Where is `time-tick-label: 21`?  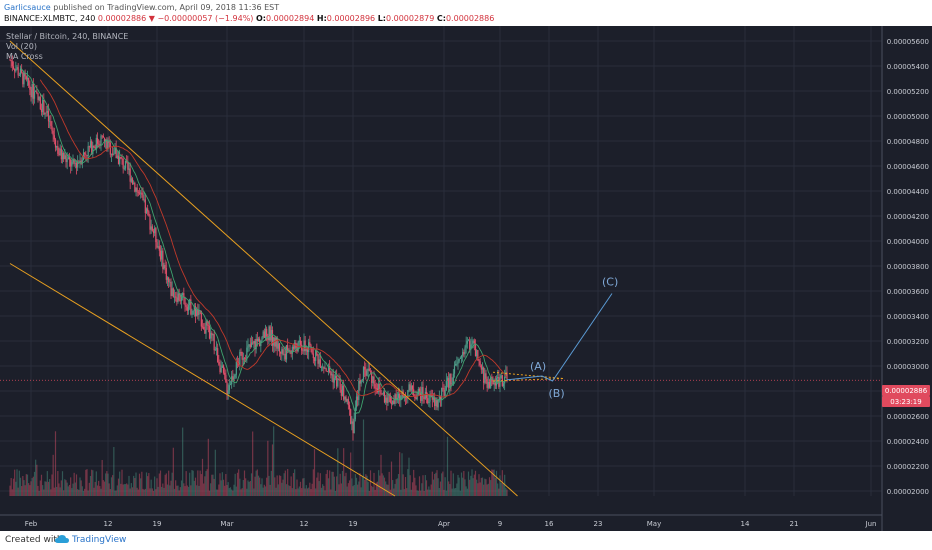
time-tick-label: 21 is located at coordinates (794, 524).